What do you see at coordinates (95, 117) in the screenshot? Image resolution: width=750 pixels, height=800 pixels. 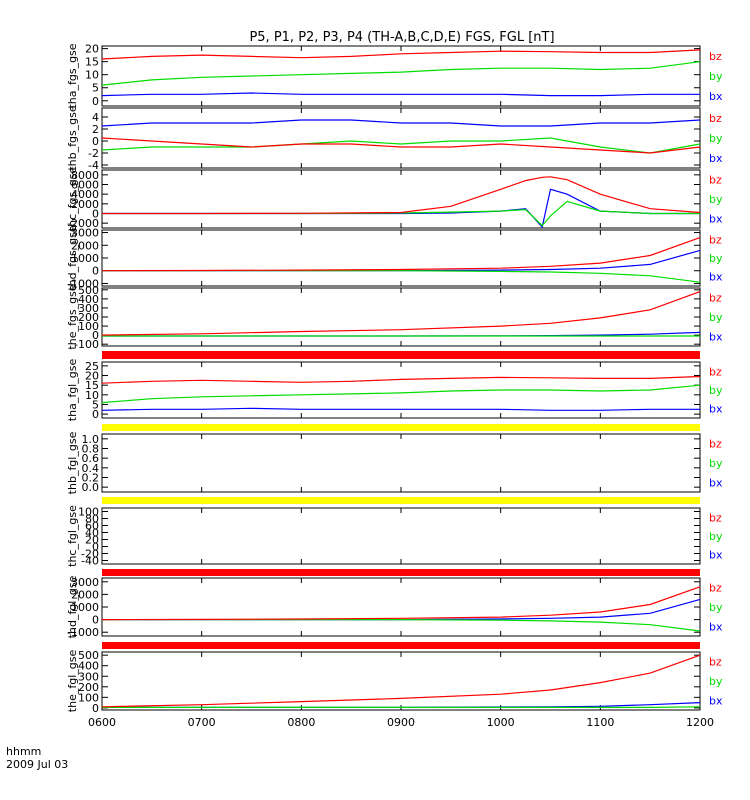 I see `y-tick-label: 4` at bounding box center [95, 117].